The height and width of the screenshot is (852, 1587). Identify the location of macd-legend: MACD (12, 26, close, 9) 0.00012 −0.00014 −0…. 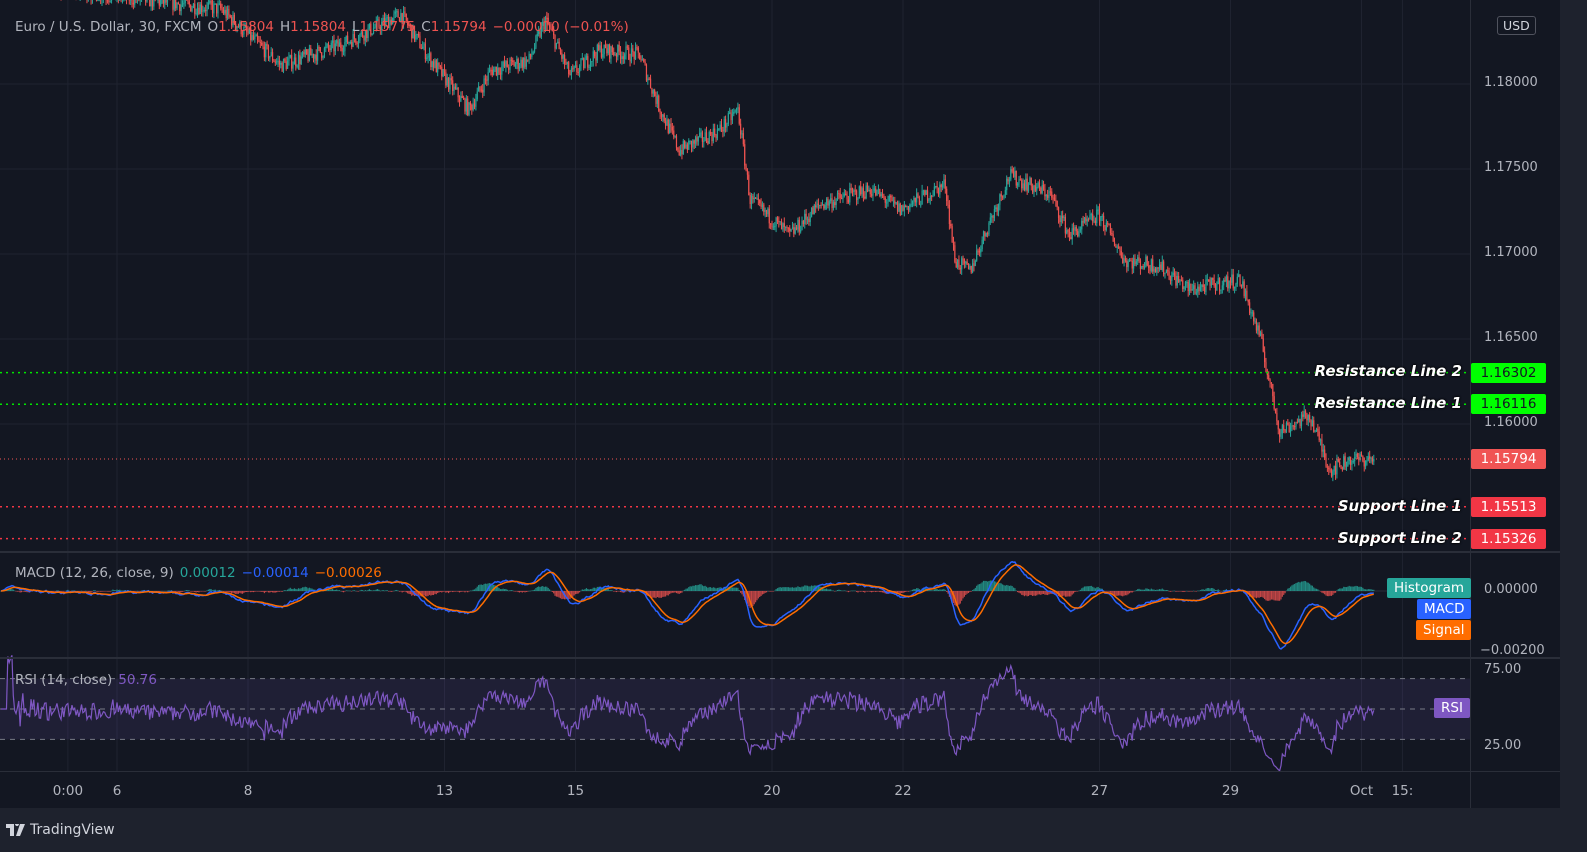
(201, 573).